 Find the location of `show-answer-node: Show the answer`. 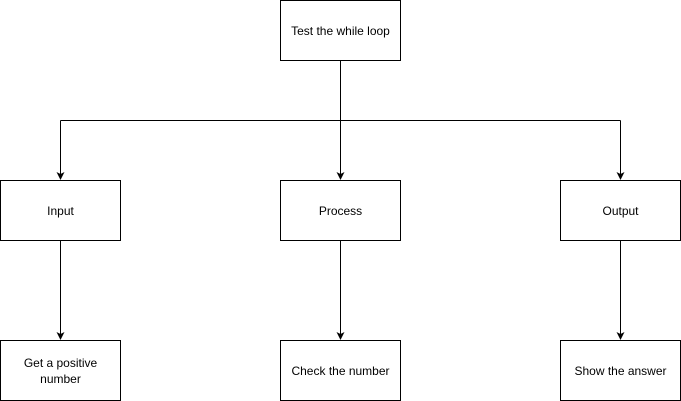

show-answer-node: Show the answer is located at coordinates (620, 370).